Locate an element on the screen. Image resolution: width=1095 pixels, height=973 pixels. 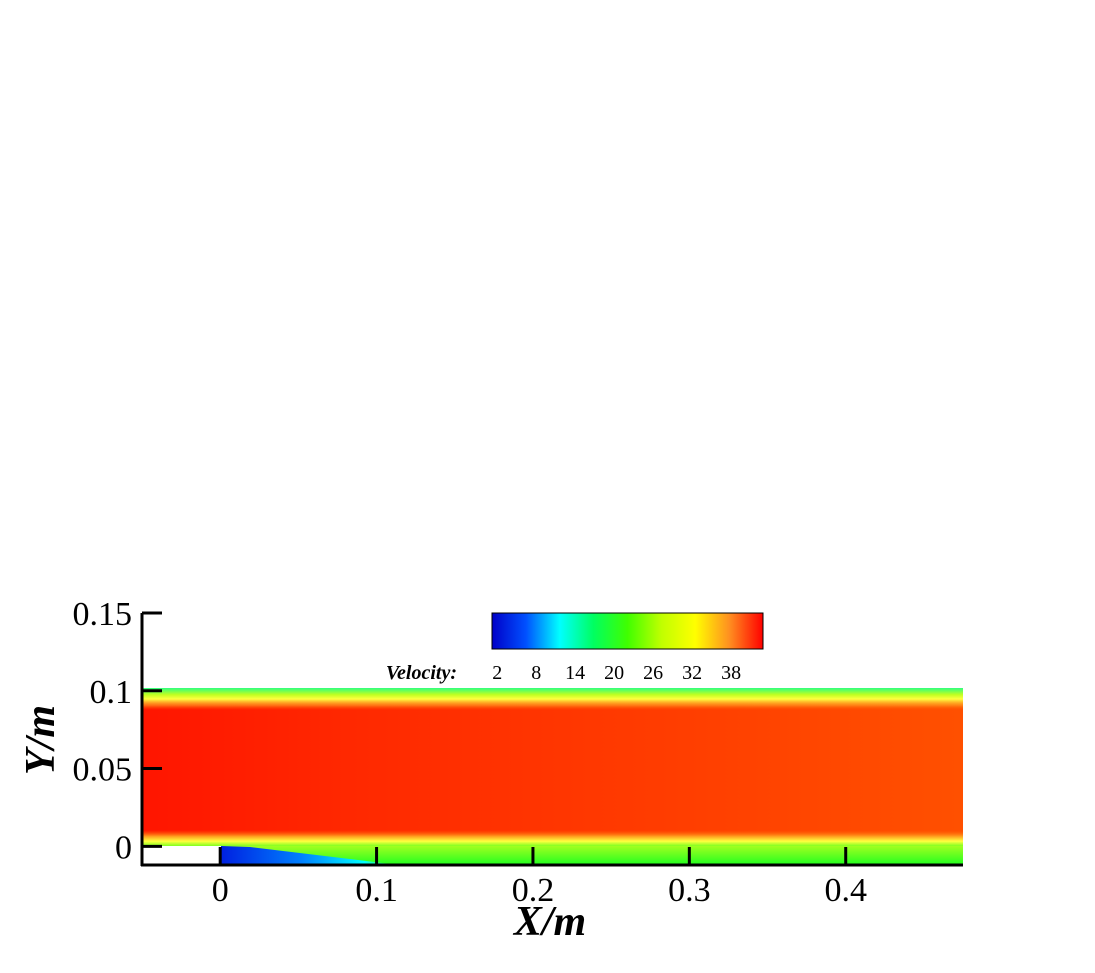
colorbar-tick-label: 26 is located at coordinates (653, 673).